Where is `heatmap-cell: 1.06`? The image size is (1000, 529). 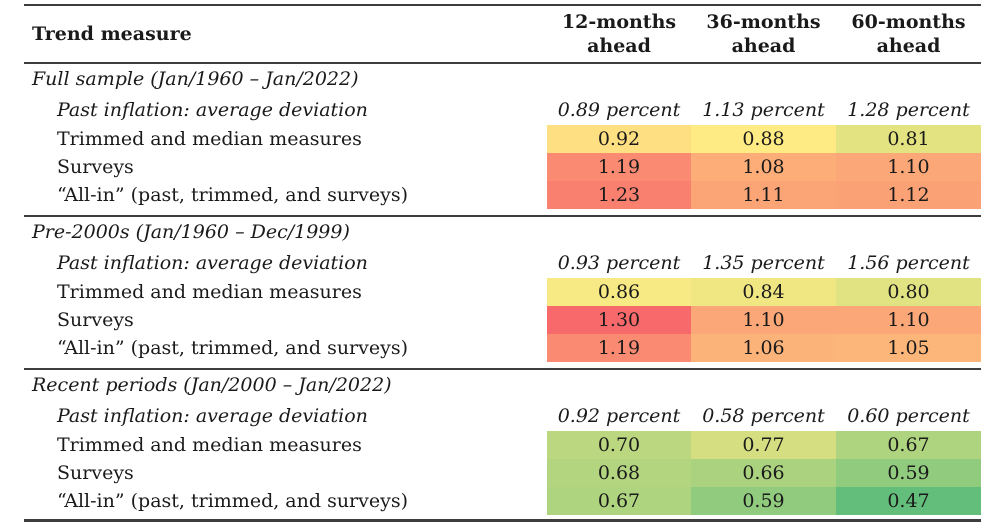 heatmap-cell: 1.06 is located at coordinates (763, 348).